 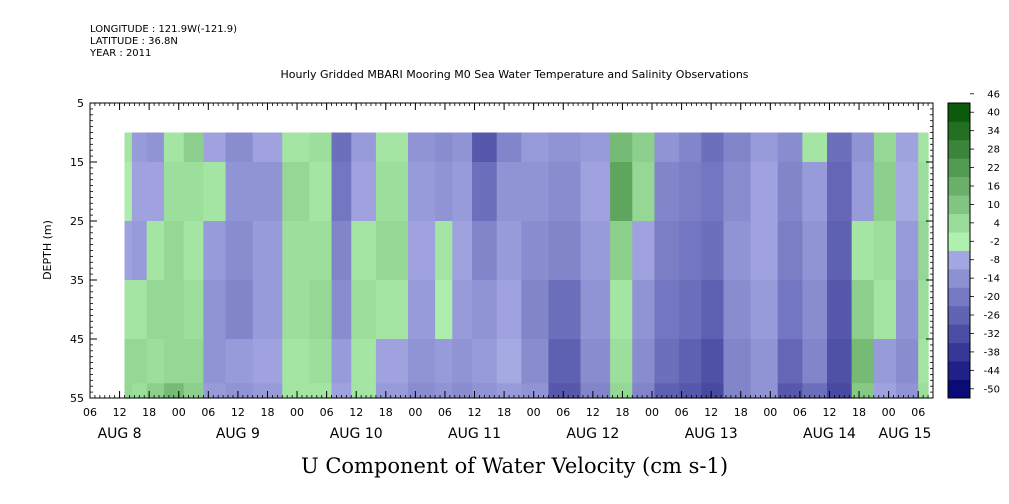 What do you see at coordinates (121, 53) in the screenshot?
I see `year-text: YEAR : 2011` at bounding box center [121, 53].